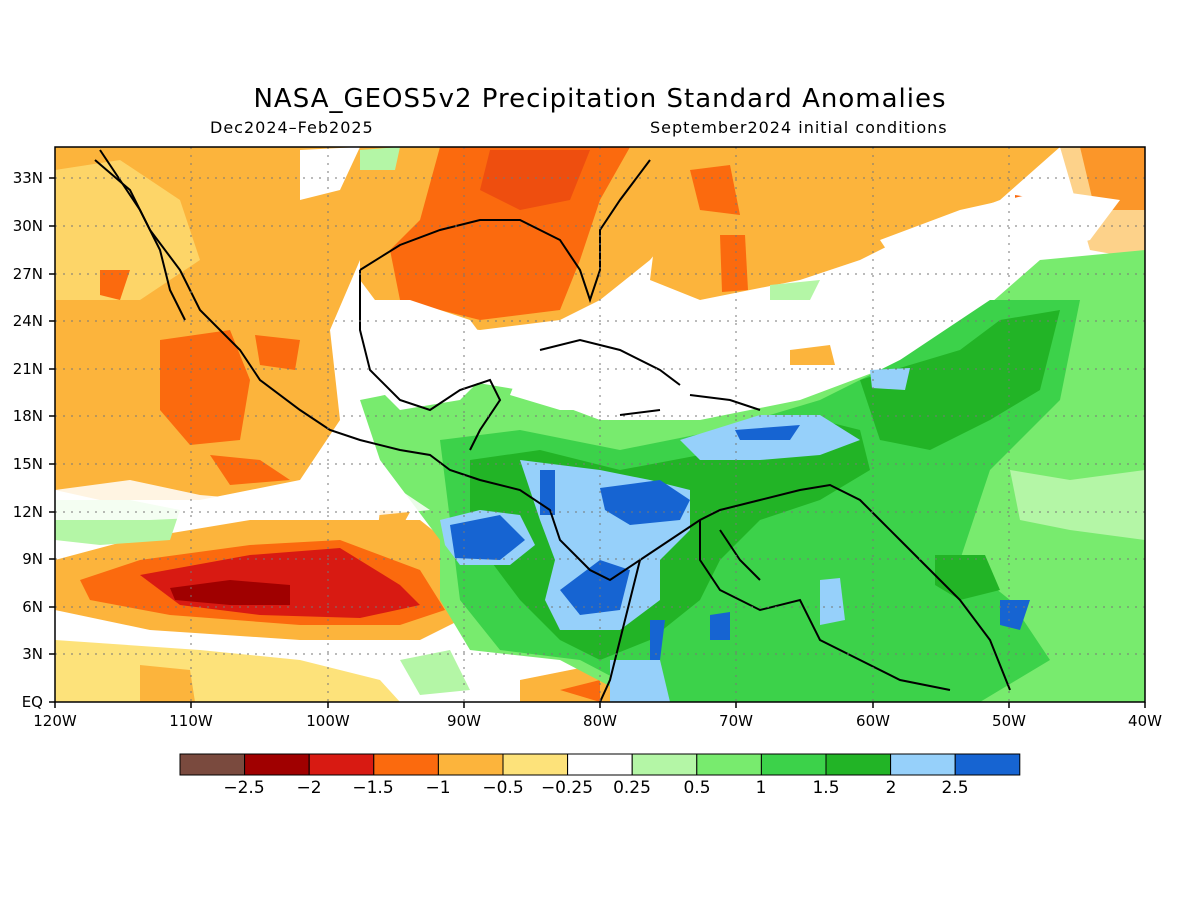 The height and width of the screenshot is (900, 1200). What do you see at coordinates (308, 788) in the screenshot?
I see `colorbar-label: −2` at bounding box center [308, 788].